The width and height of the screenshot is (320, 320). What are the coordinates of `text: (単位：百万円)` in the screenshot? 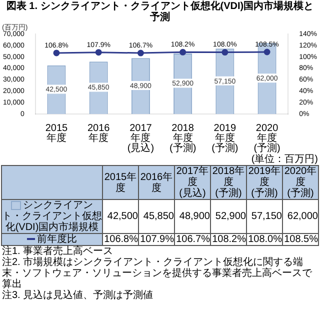 It's located at (284, 159).